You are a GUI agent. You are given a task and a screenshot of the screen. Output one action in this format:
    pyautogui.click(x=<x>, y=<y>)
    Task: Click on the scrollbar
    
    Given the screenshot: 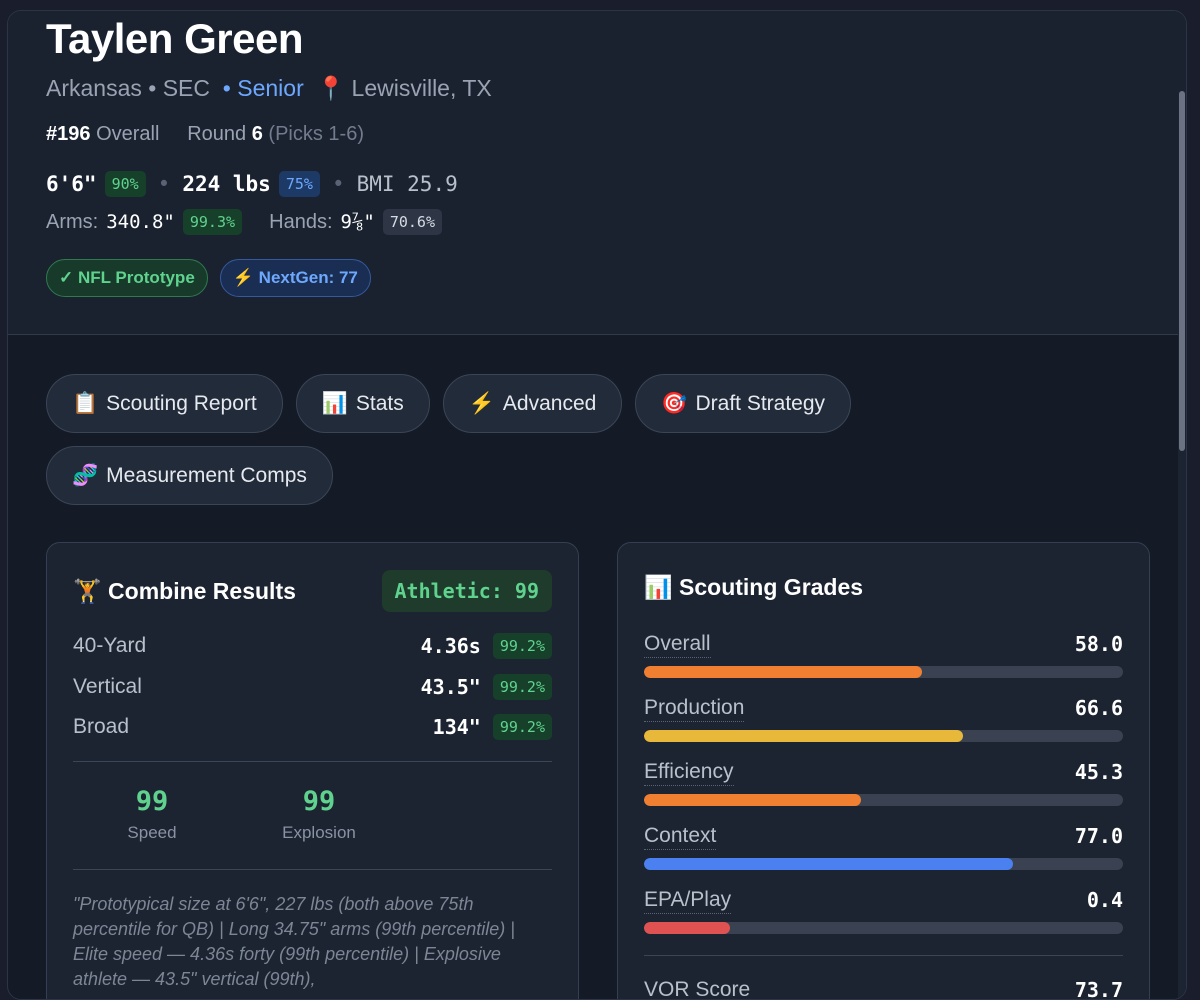 What is the action you would take?
    pyautogui.click(x=1182, y=545)
    